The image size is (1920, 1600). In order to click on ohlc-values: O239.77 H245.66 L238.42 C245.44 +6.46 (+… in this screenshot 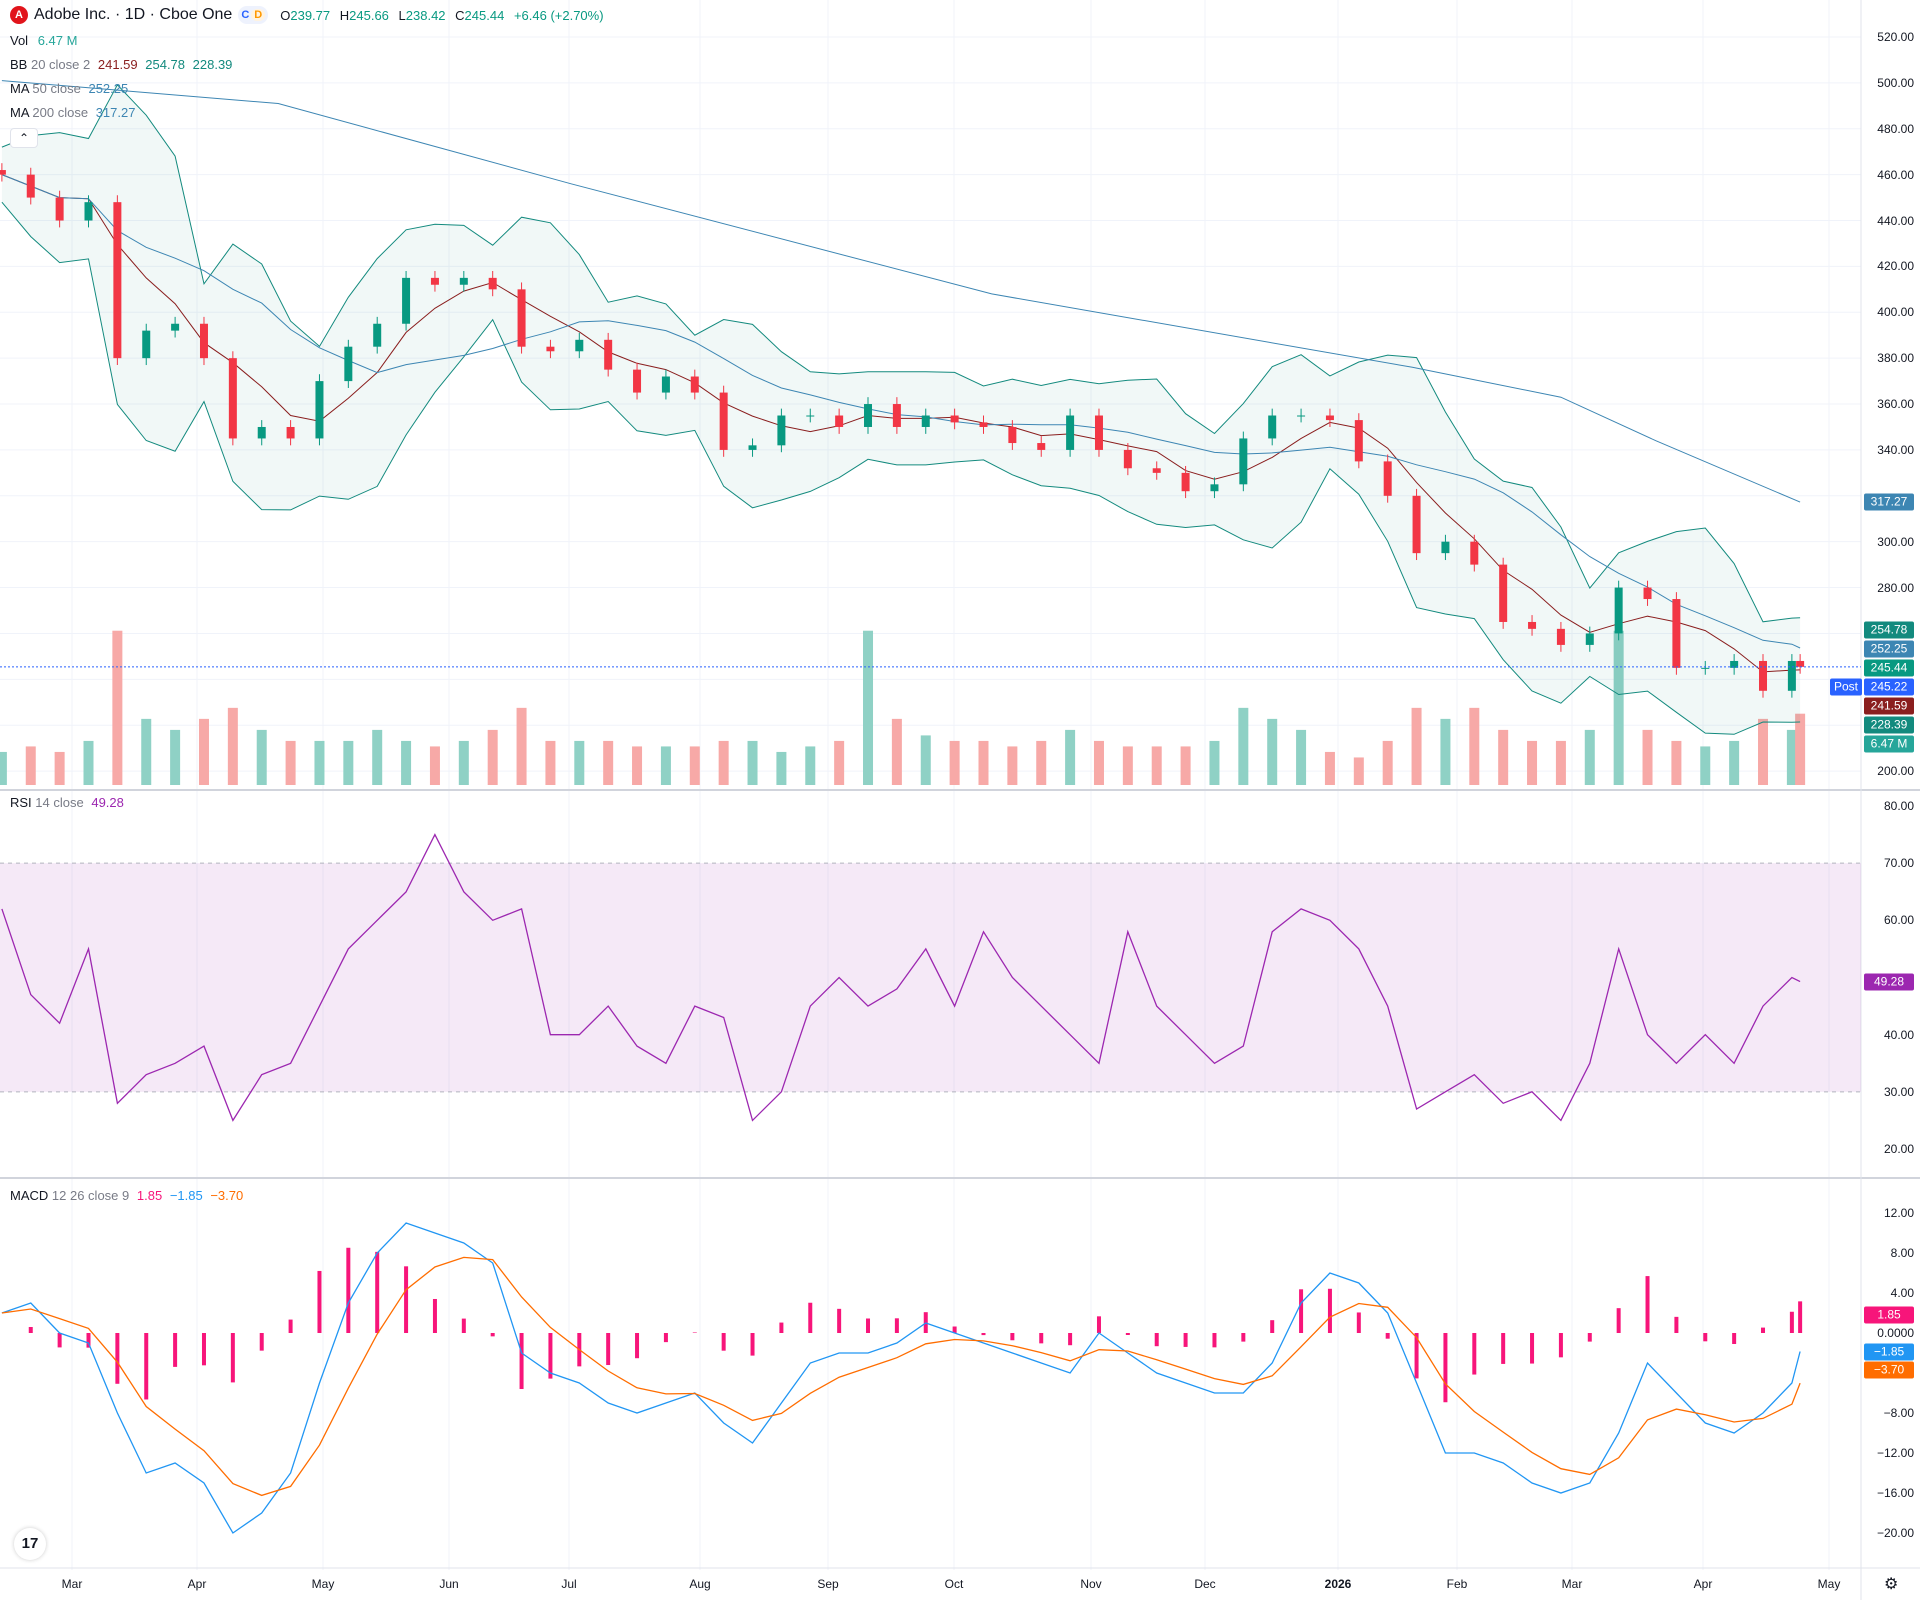, I will do `click(444, 15)`.